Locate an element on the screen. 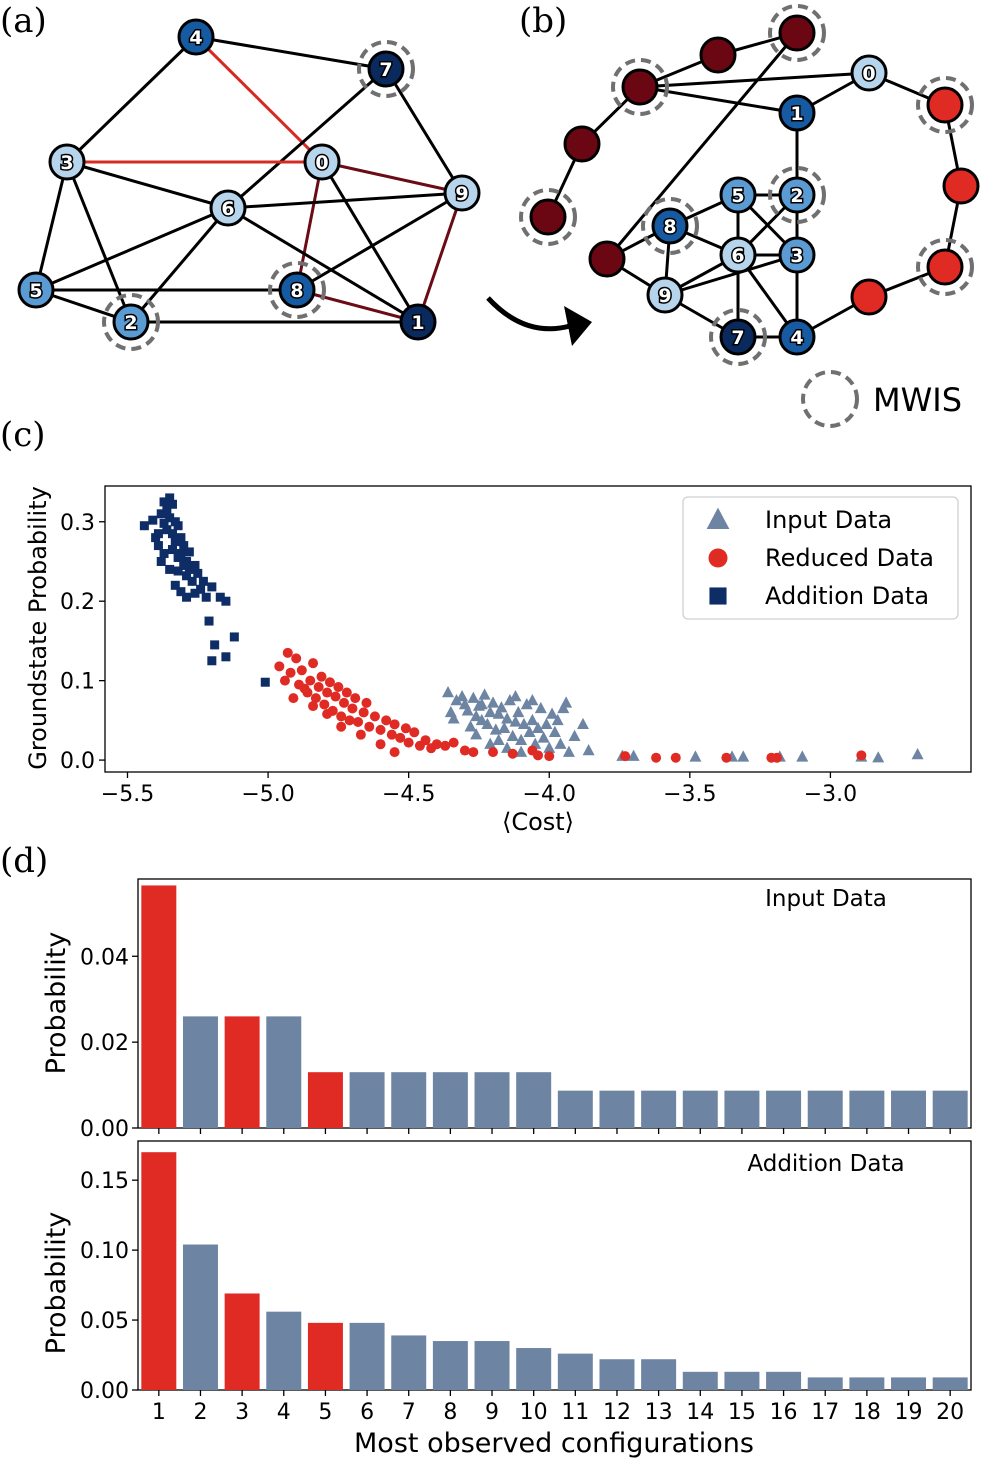 The width and height of the screenshot is (997, 1476). graph-b-mwis-ring-r1 is located at coordinates (945, 105).